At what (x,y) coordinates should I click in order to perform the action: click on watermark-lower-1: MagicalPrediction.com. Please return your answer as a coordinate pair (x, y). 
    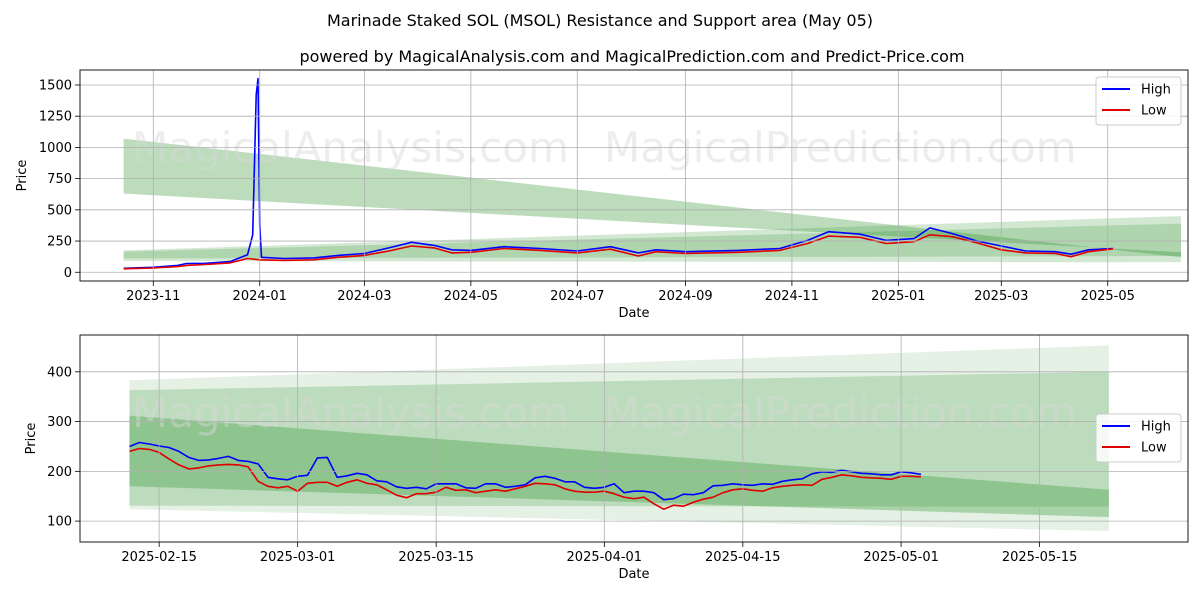
    Looking at the image, I should click on (840, 300).